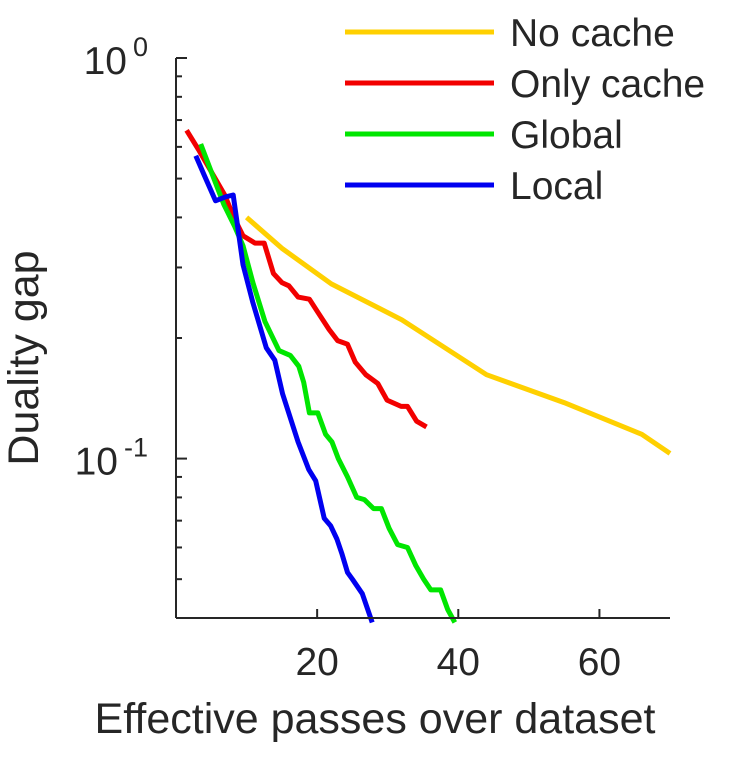  I want to click on legend-label-local: Local, so click(556, 186).